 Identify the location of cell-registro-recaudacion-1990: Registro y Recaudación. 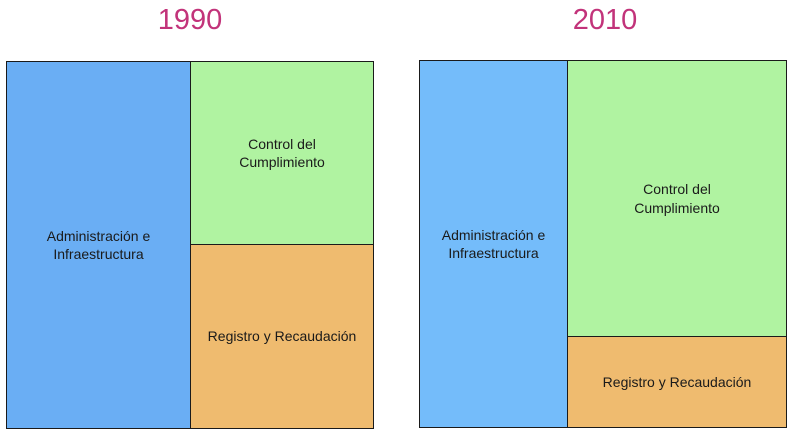
(282, 336).